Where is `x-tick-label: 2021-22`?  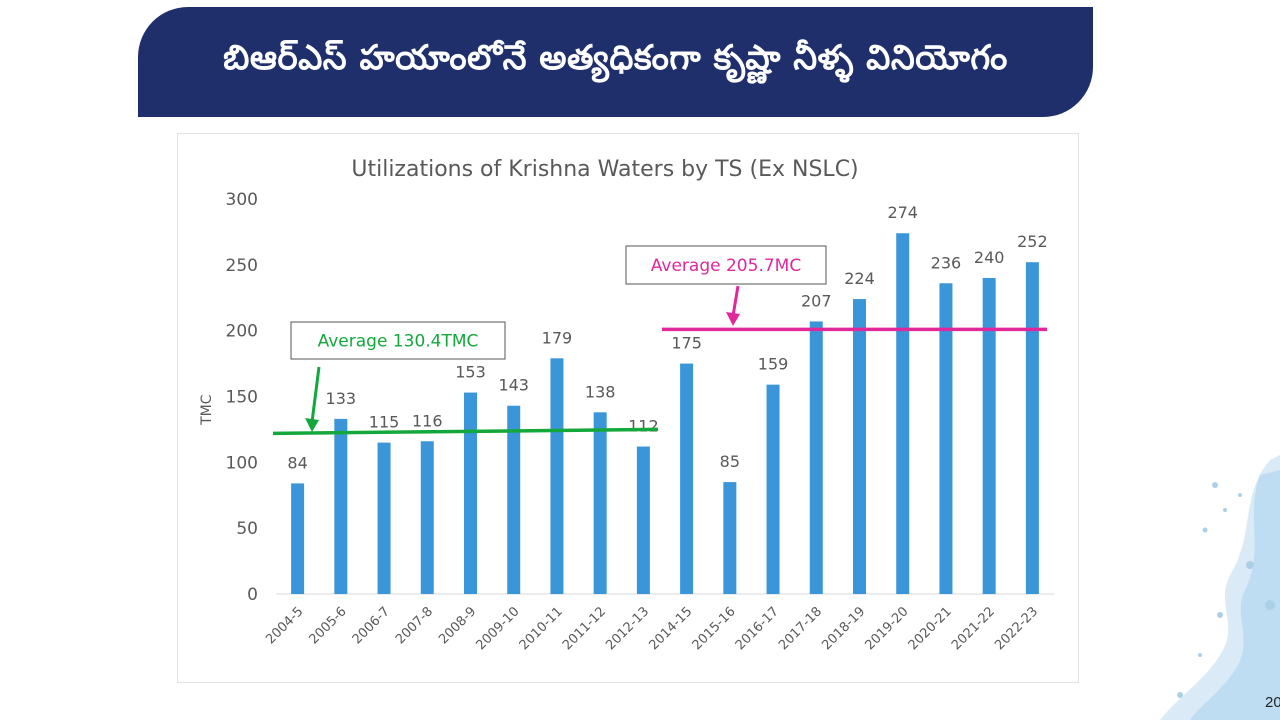 x-tick-label: 2021-22 is located at coordinates (973, 628).